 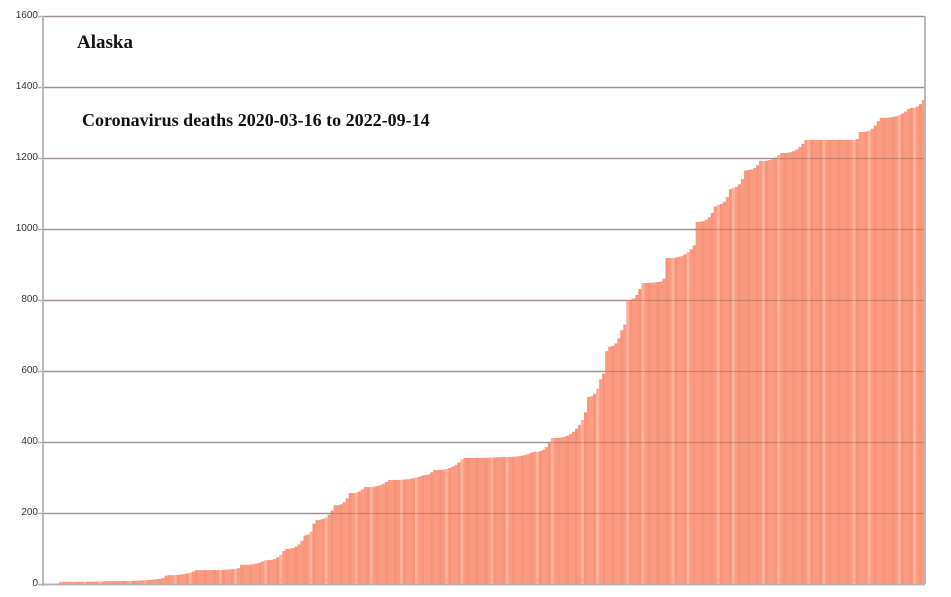 What do you see at coordinates (26, 157) in the screenshot?
I see `y-tick-label: 1200` at bounding box center [26, 157].